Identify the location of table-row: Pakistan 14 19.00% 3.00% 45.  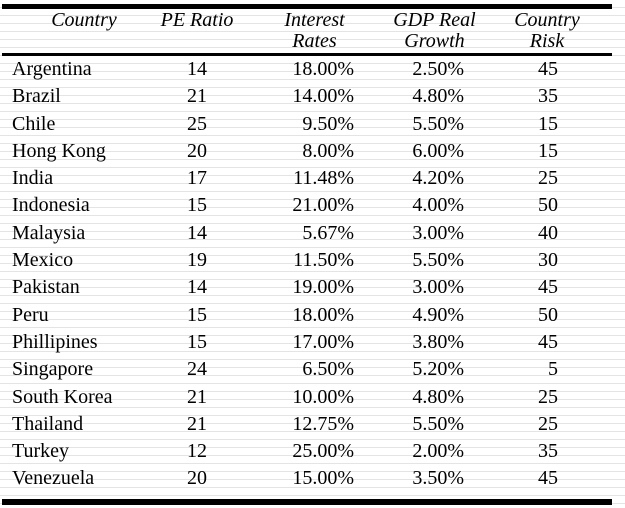
(307, 287).